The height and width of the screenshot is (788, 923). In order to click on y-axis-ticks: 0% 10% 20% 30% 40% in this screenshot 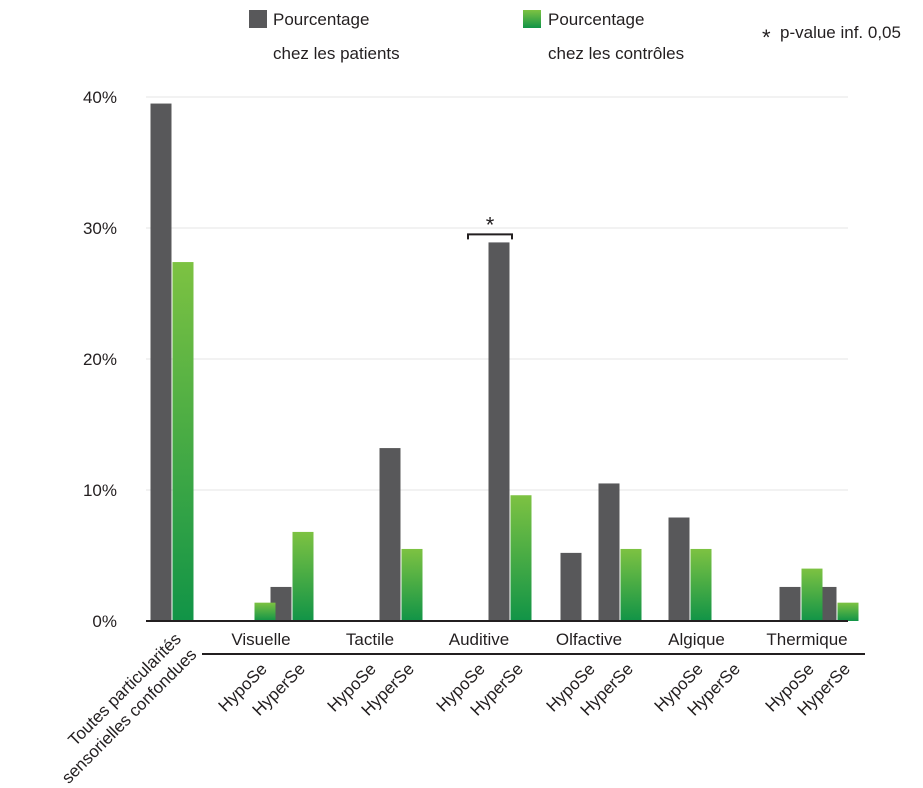, I will do `click(100, 359)`.